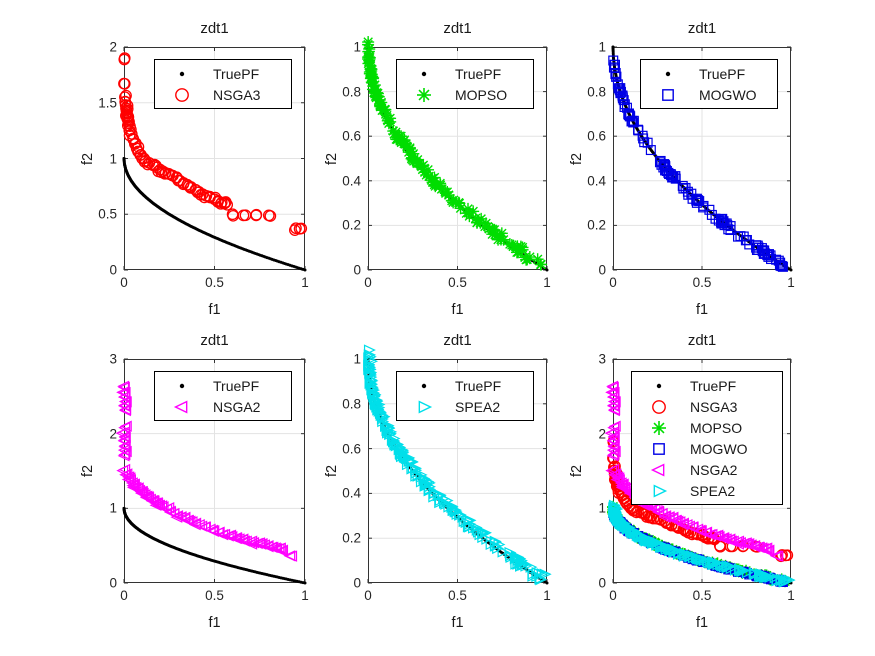 This screenshot has width=875, height=656. I want to click on legend-row: NSGA2, so click(218, 406).